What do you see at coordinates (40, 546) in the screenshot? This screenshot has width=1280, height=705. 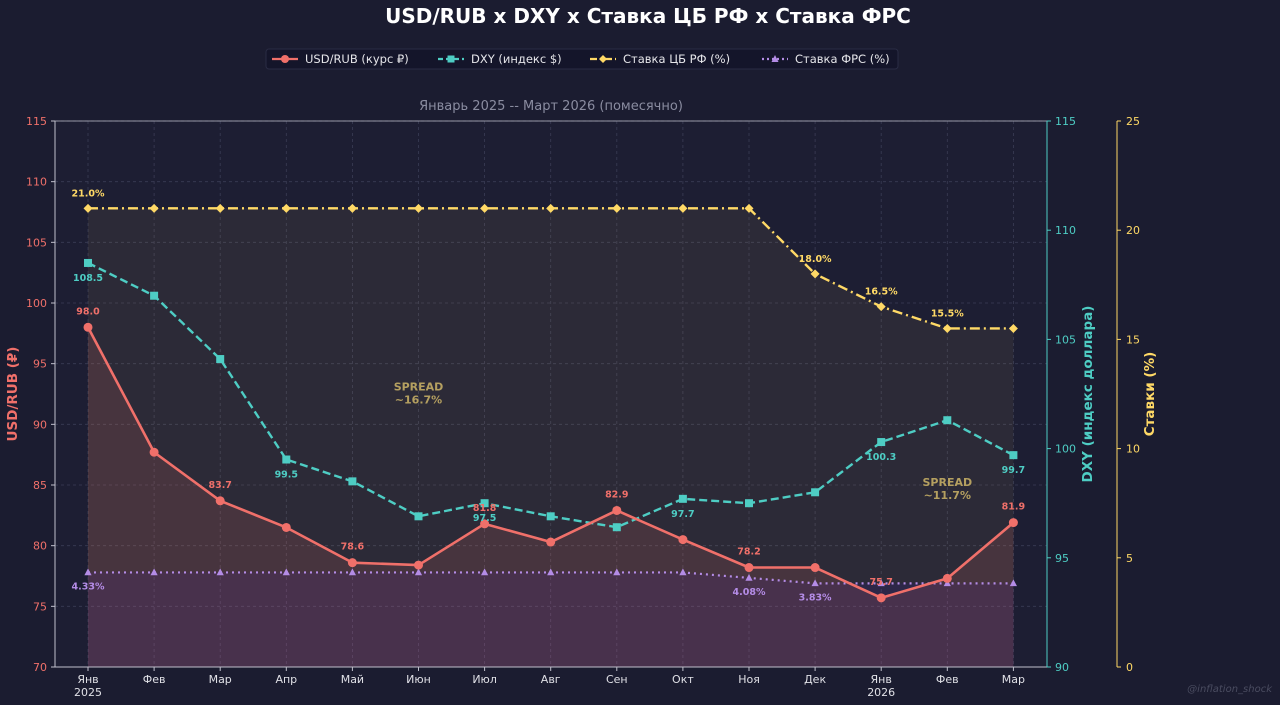 I see `left-axis-tick-label: 80` at bounding box center [40, 546].